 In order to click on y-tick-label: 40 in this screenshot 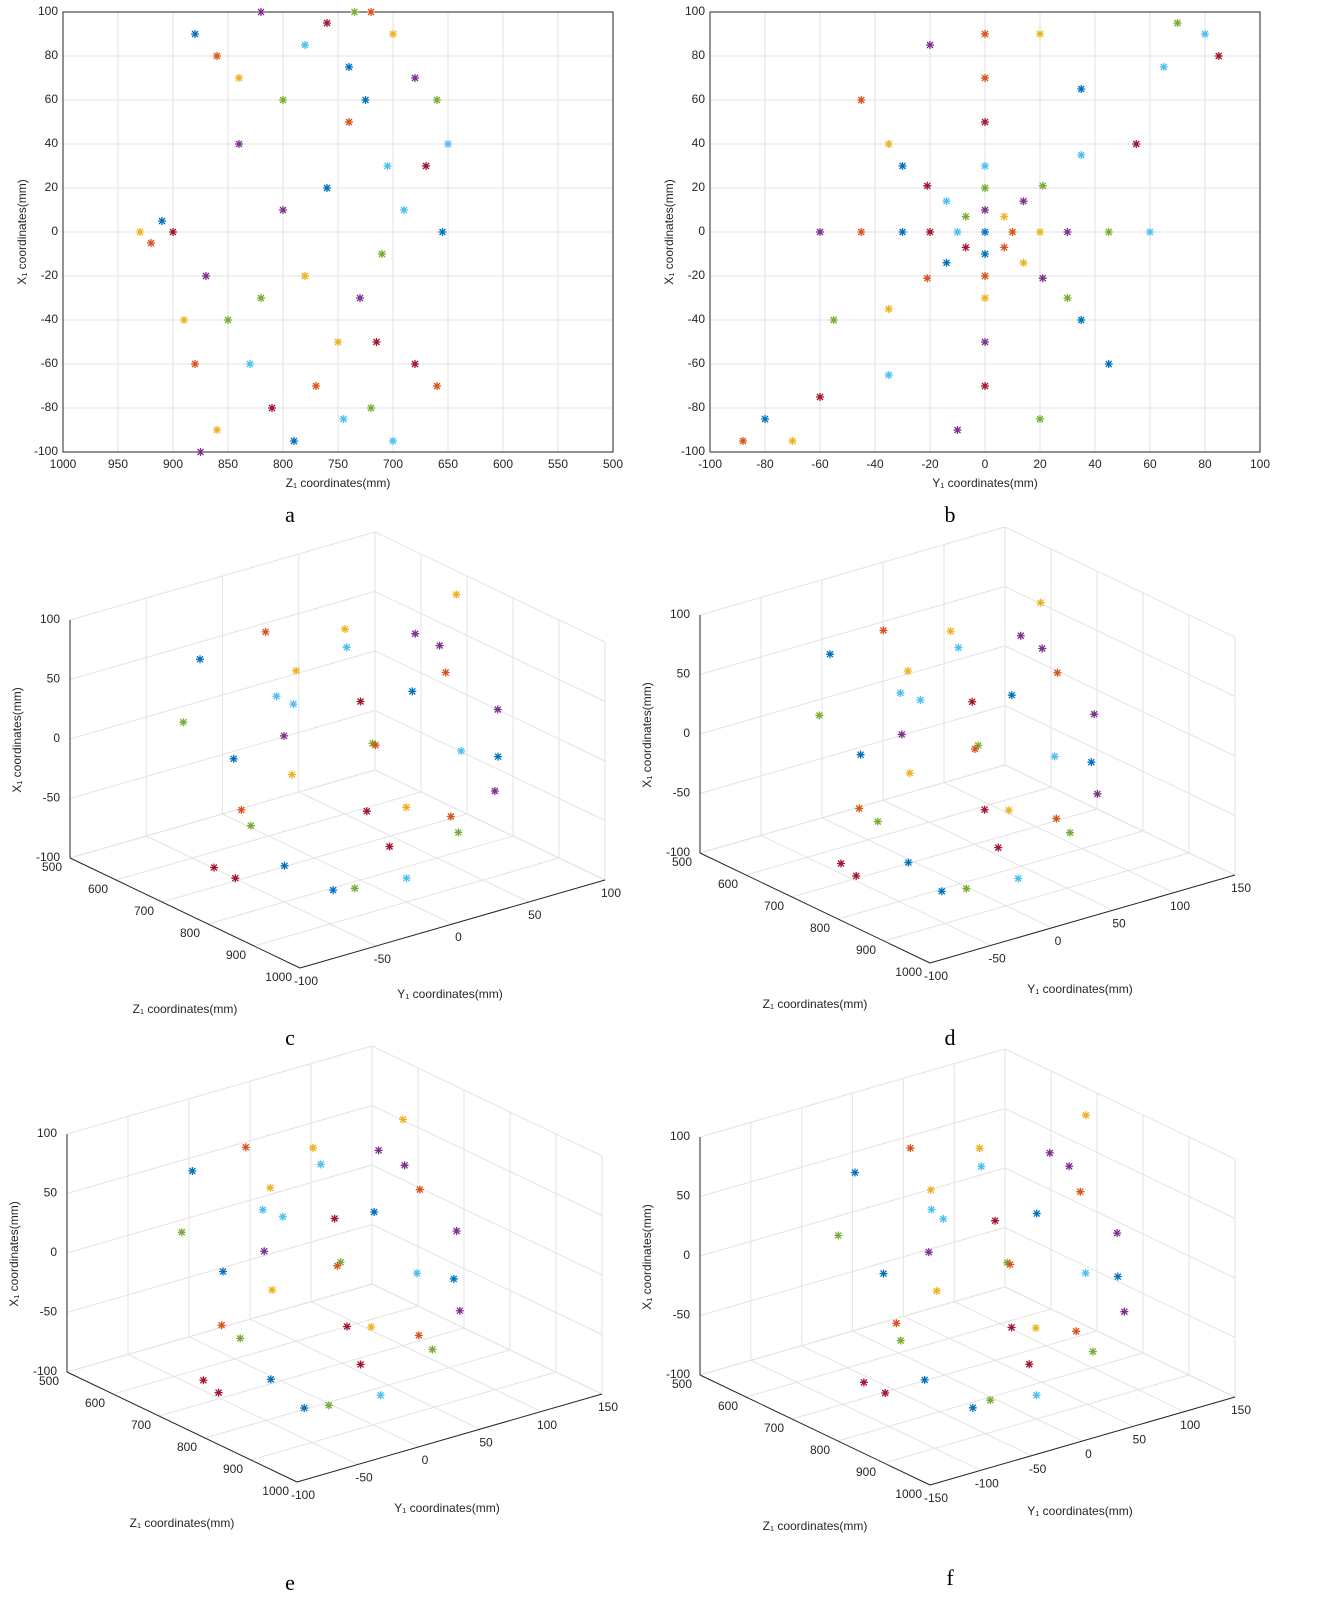, I will do `click(52, 143)`.